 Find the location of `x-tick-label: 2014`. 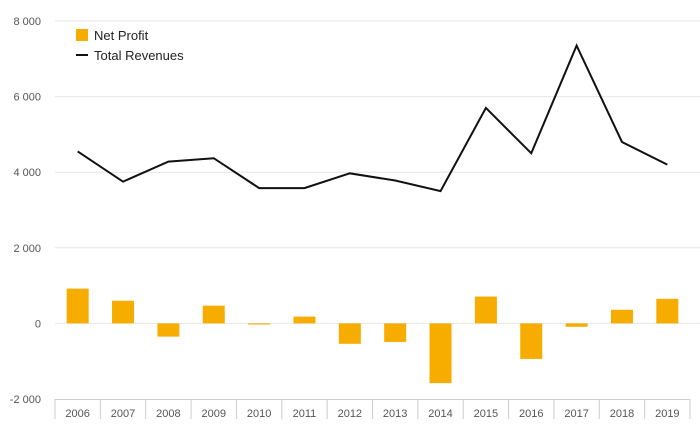

x-tick-label: 2014 is located at coordinates (440, 414).